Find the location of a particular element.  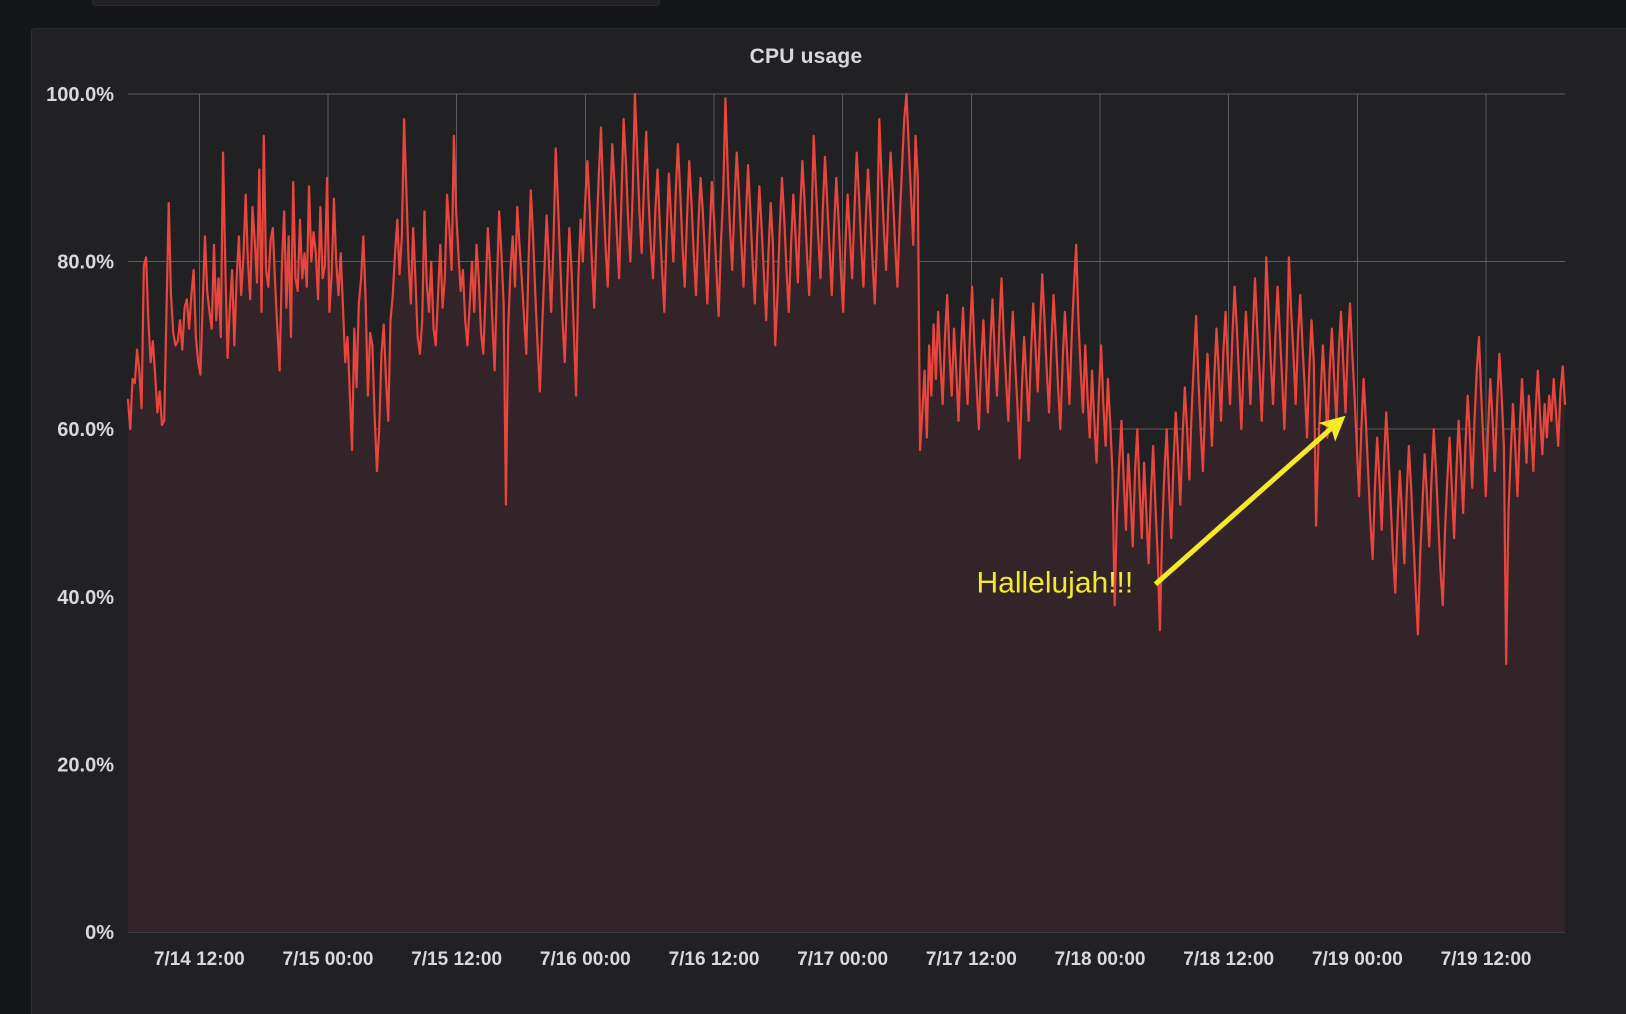

y-axis-tick: 40.0% is located at coordinates (85, 598).